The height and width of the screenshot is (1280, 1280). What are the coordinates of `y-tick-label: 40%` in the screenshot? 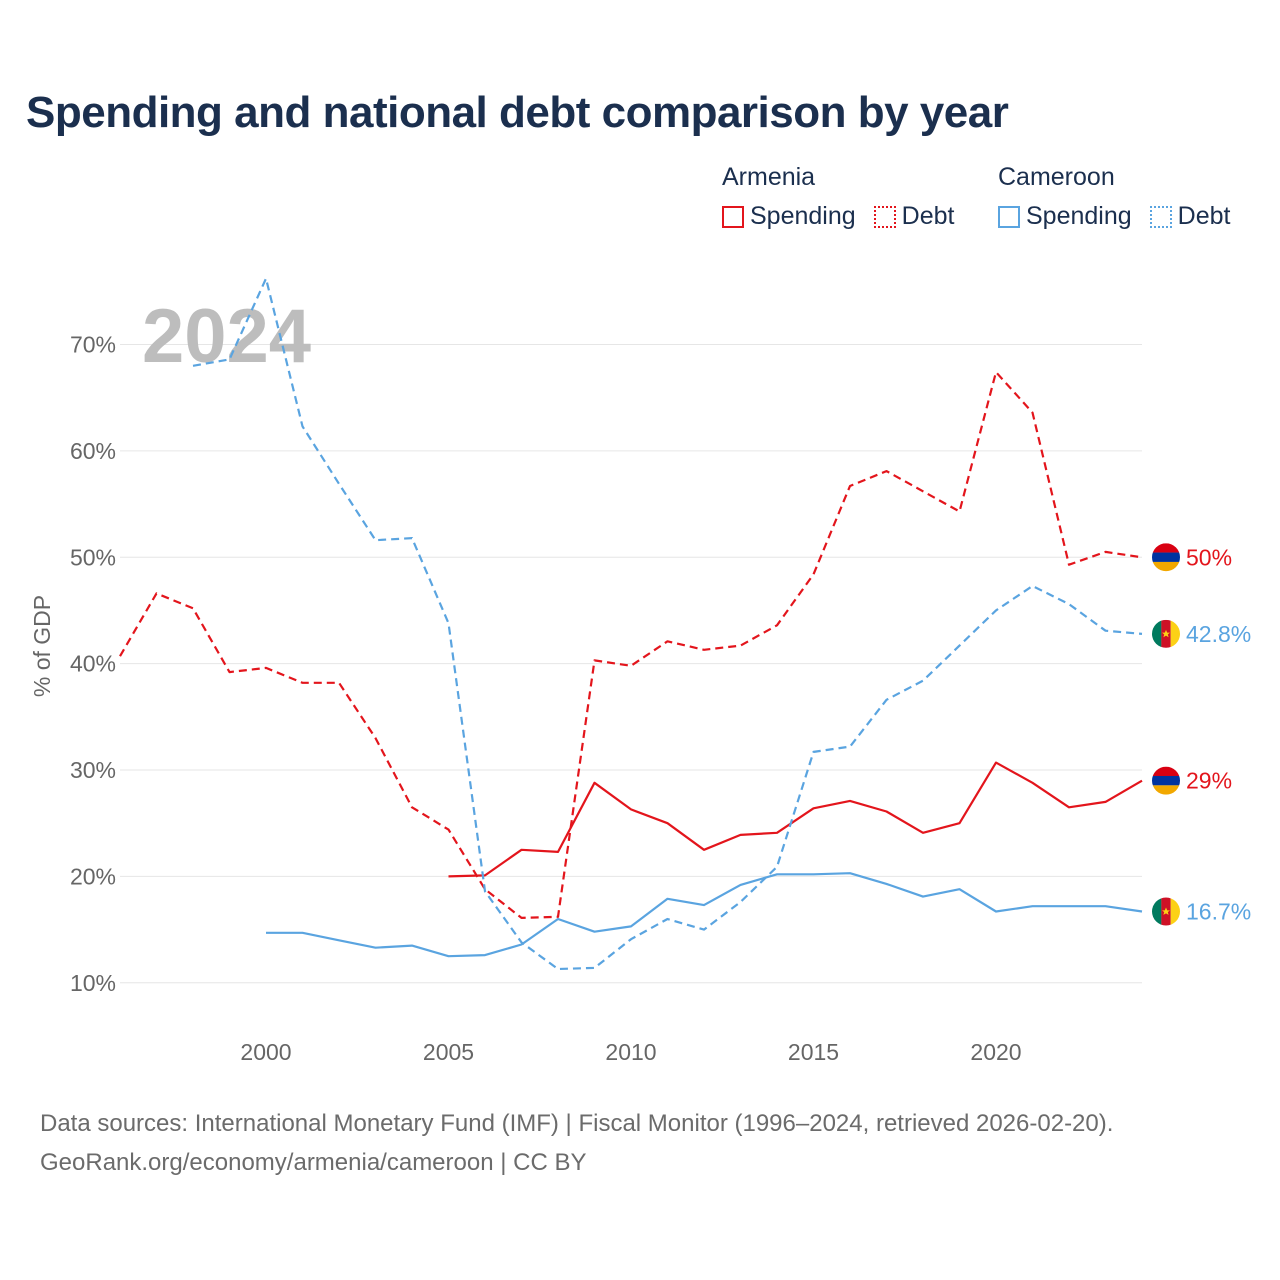 It's located at (93, 664).